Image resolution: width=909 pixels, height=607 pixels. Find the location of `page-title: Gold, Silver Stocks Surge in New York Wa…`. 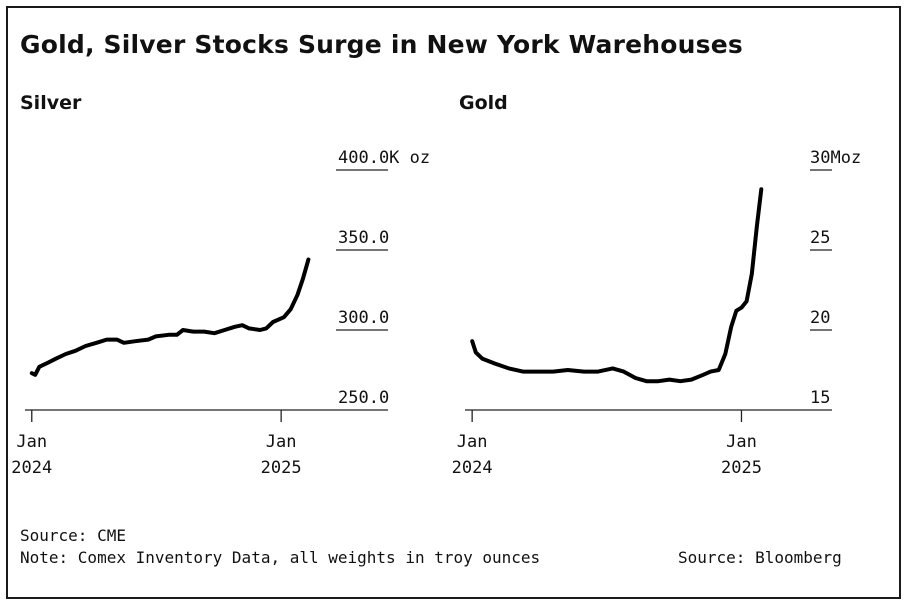

page-title: Gold, Silver Stocks Surge in New York Wa… is located at coordinates (381, 44).